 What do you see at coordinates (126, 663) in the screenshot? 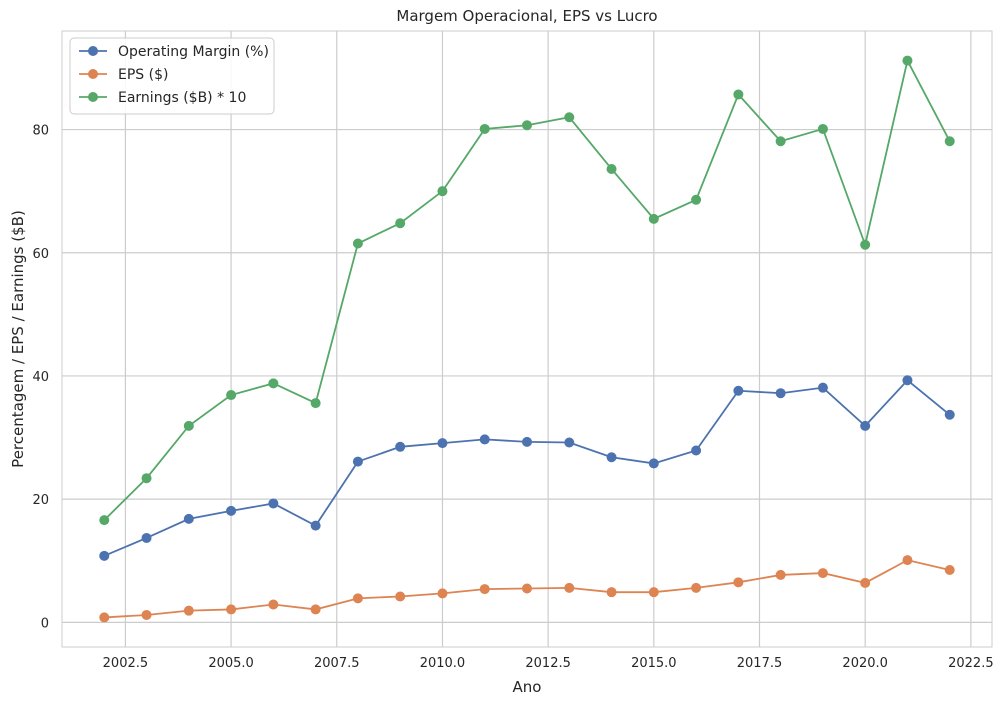
I see `x-tick-label: 2002.5` at bounding box center [126, 663].